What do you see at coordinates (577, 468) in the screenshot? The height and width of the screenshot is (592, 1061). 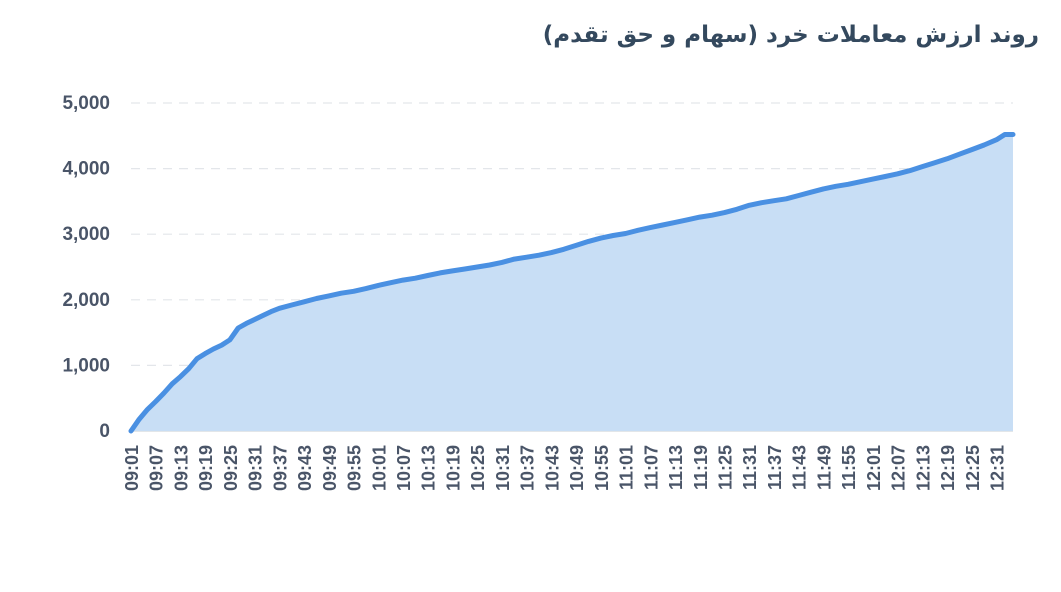 I see `x-tick-label: 10:49` at bounding box center [577, 468].